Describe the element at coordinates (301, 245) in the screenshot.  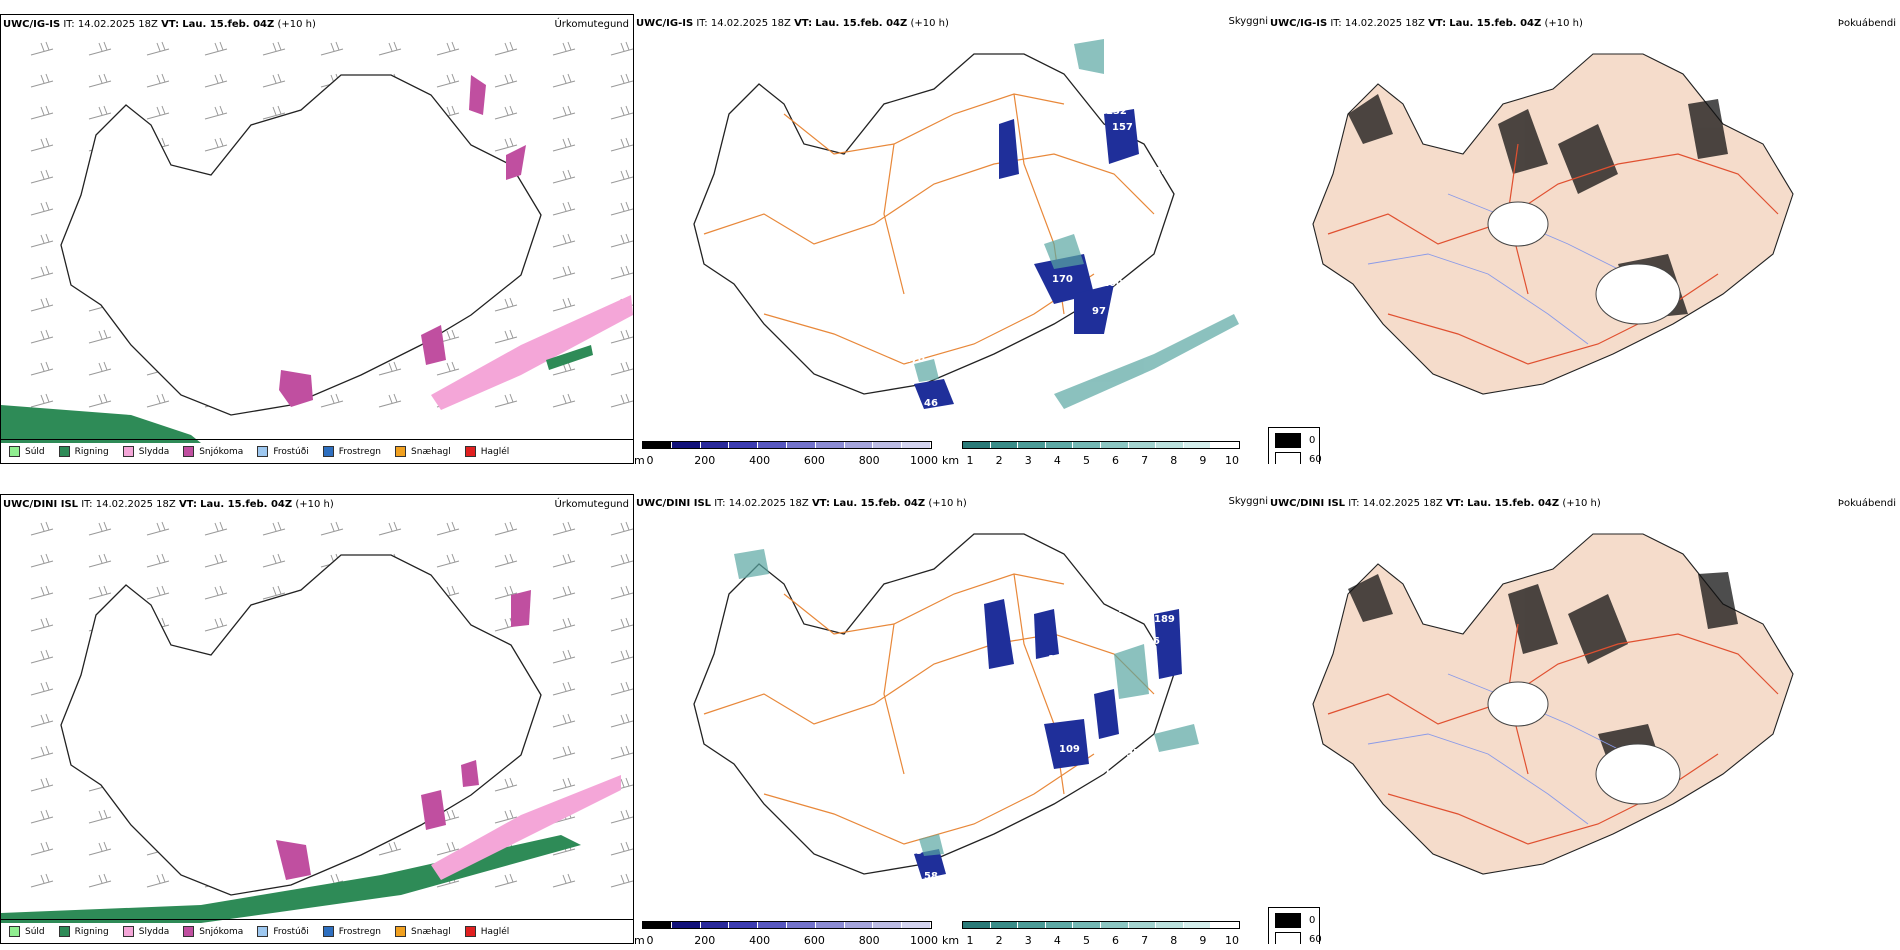
I see `iceland-coastline` at that location.